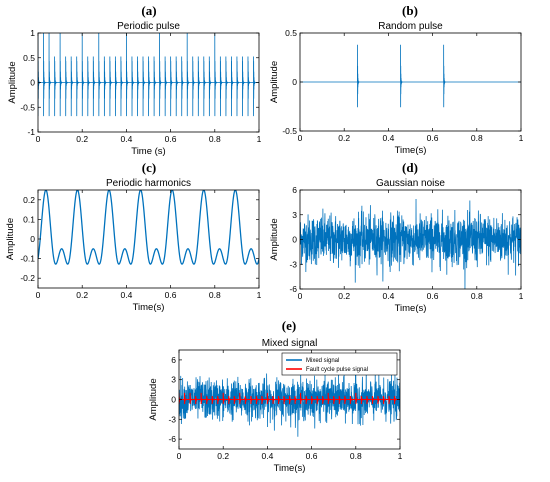 The image size is (550, 482). I want to click on chart-title: Periodic pulse, so click(148, 26).